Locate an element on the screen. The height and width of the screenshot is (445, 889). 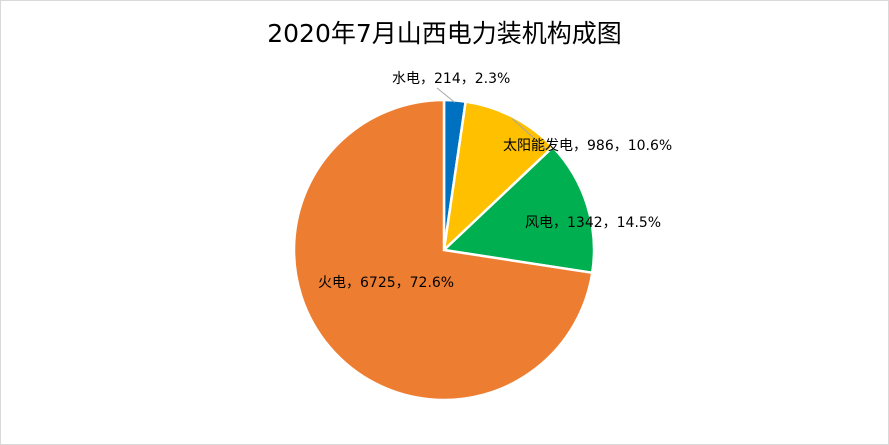
leader-lines is located at coordinates (491, 118).